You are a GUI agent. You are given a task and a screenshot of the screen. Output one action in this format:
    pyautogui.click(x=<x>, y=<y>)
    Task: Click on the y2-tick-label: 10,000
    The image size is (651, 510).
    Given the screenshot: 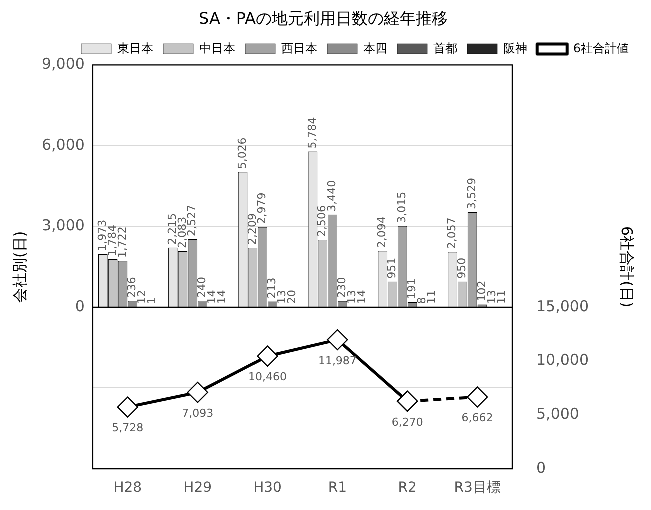 What is the action you would take?
    pyautogui.click(x=563, y=360)
    